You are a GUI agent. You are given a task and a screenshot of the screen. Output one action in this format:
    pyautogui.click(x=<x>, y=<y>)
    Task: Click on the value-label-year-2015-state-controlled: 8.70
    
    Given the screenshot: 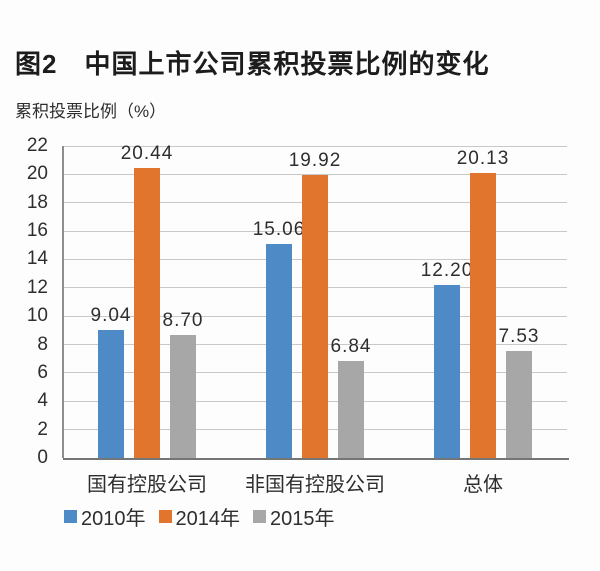 What is the action you would take?
    pyautogui.click(x=183, y=320)
    